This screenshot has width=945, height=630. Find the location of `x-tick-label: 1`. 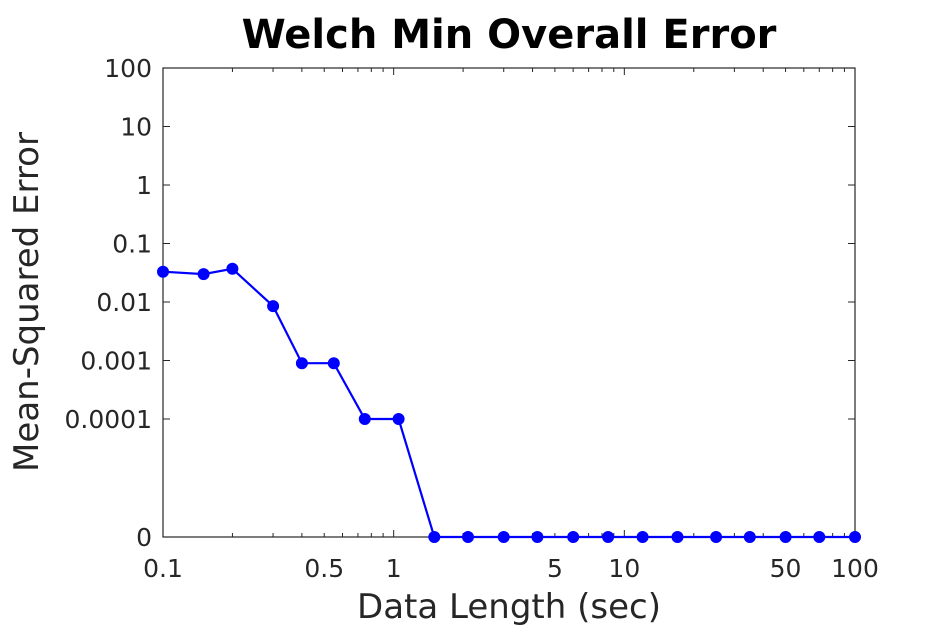

x-tick-label: 1 is located at coordinates (394, 568).